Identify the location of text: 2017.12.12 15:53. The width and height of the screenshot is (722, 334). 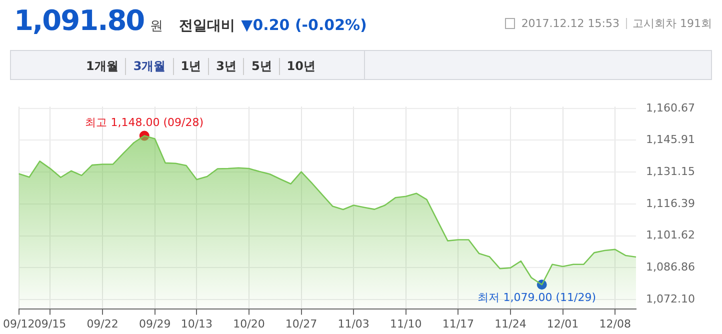
(570, 23).